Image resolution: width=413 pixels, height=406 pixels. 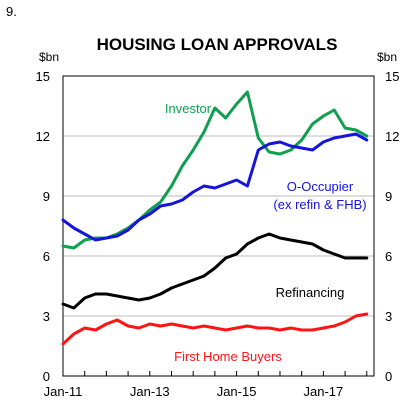 I want to click on x-tick-label: Jan-11, so click(x=63, y=391).